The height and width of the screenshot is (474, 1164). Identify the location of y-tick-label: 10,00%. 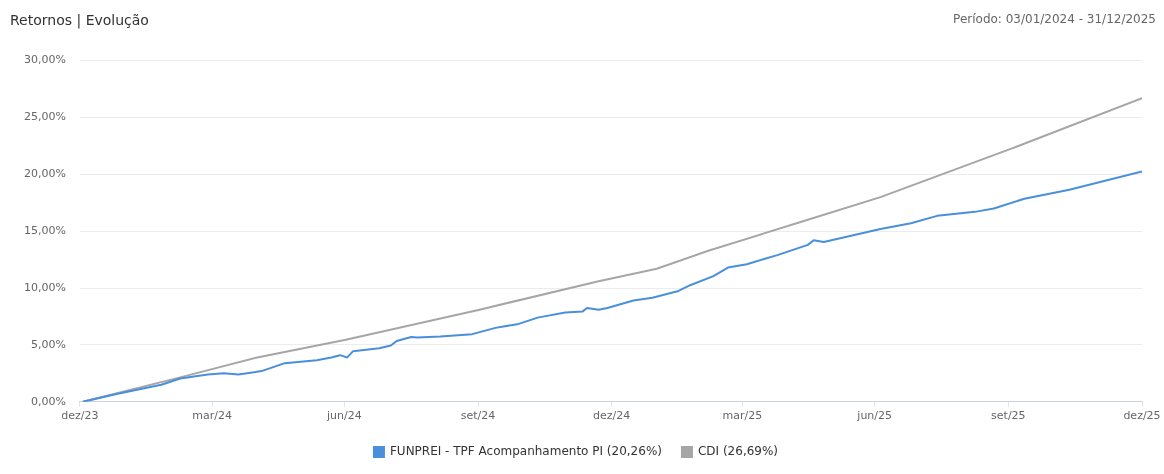
(44, 287).